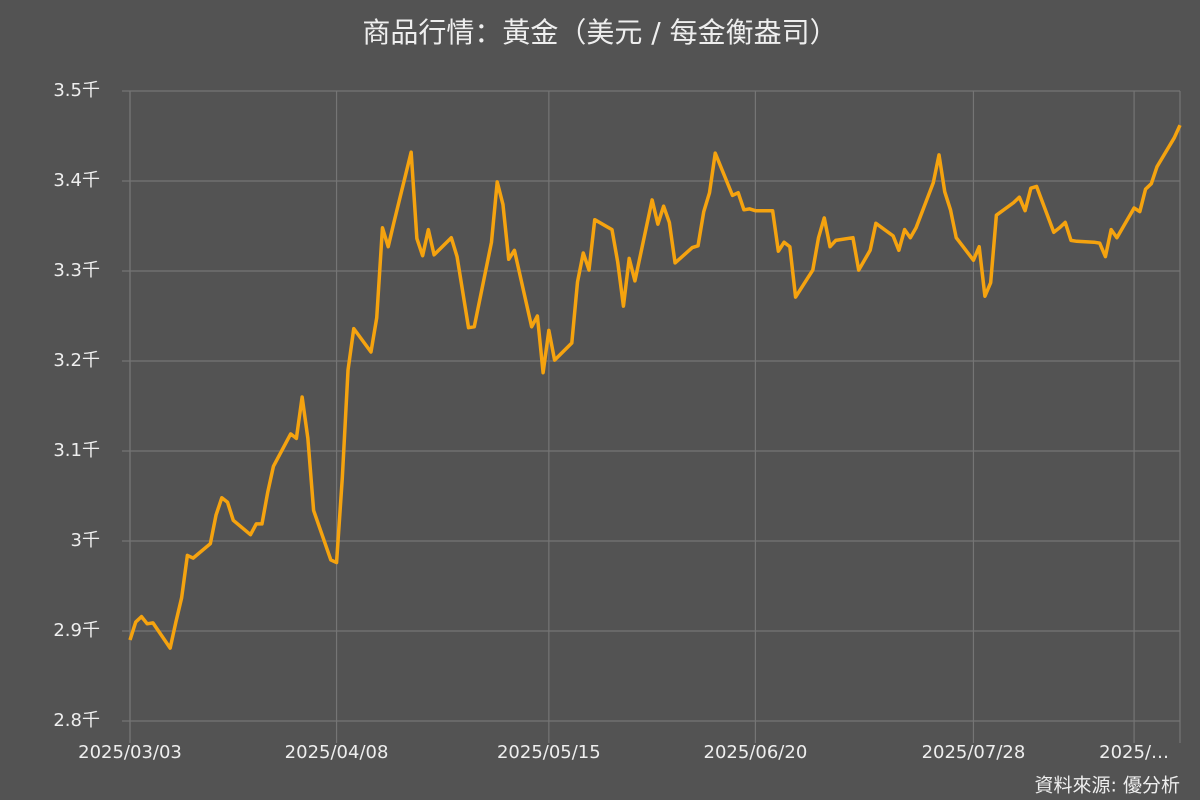  Describe the element at coordinates (76, 360) in the screenshot. I see `y-tick-label: 3.2千` at that location.